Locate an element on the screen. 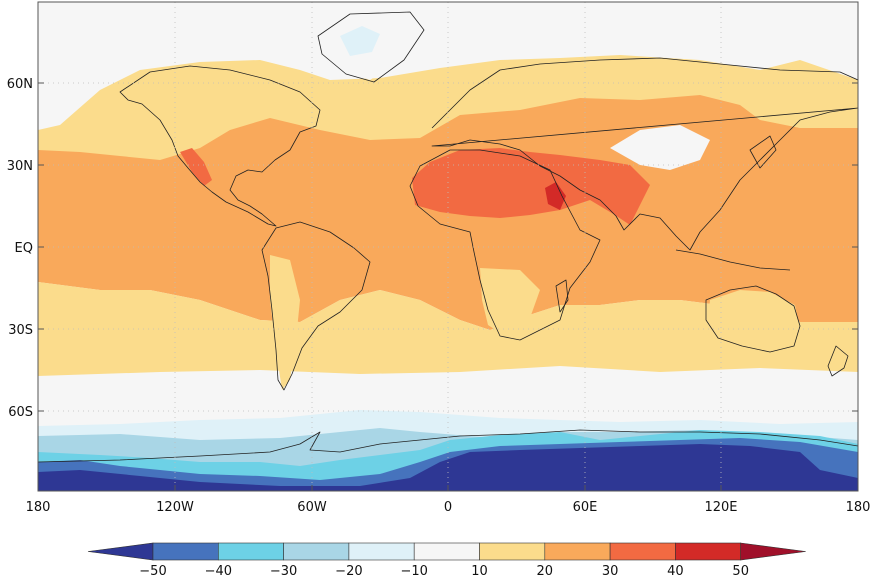  colorbar-label: −30 is located at coordinates (283, 569).